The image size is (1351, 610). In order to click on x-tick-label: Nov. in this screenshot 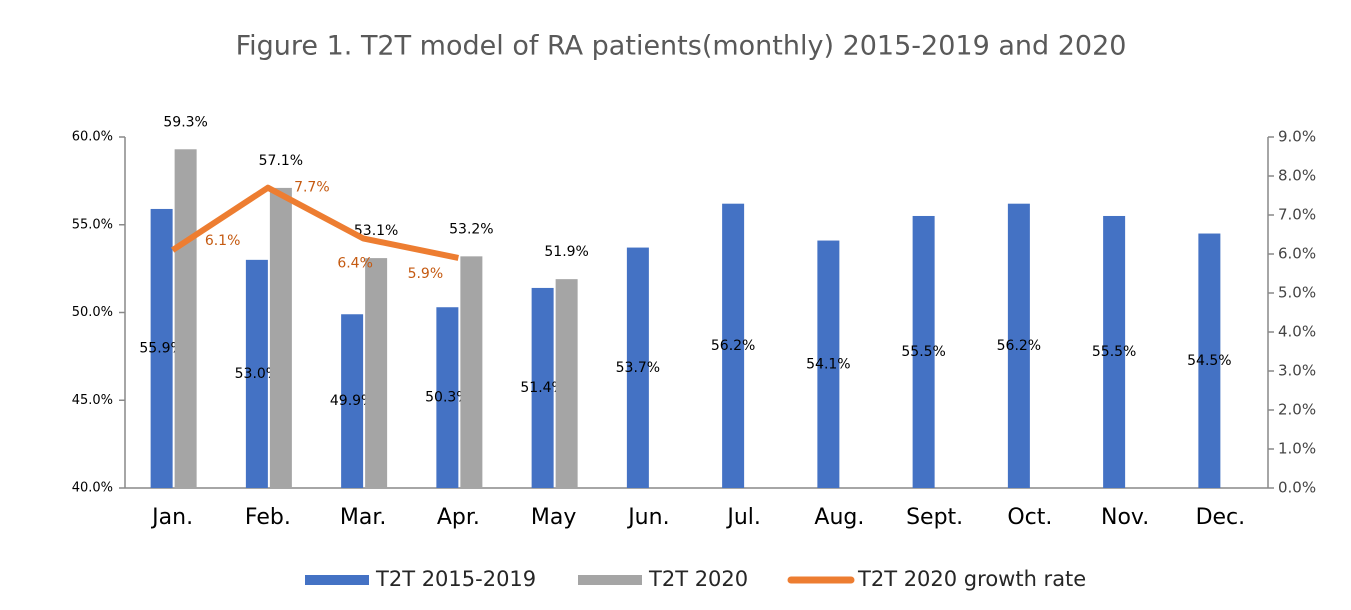, I will do `click(1125, 517)`.